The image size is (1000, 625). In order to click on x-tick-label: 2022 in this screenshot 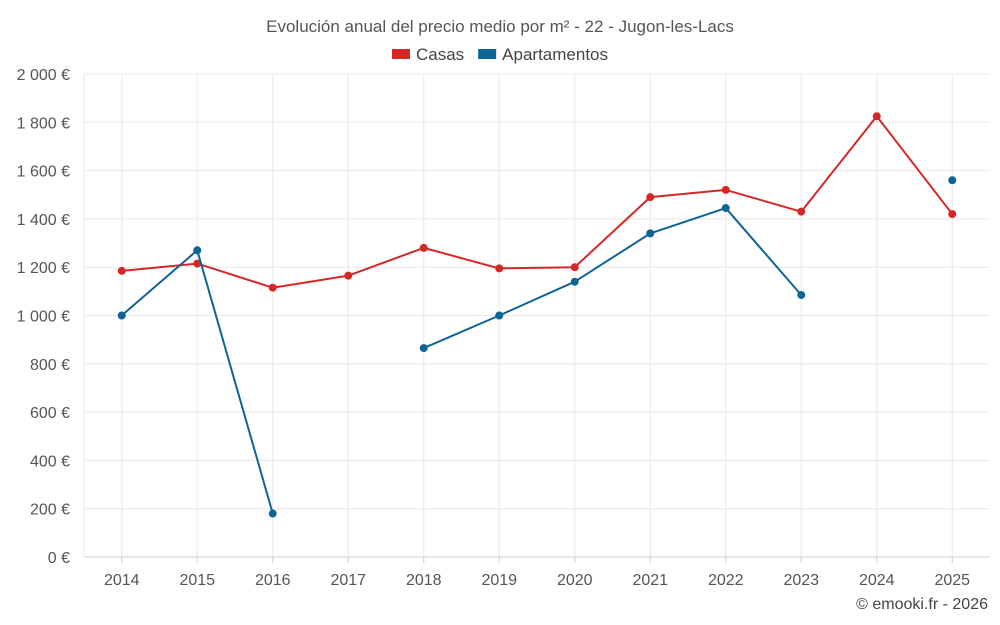, I will do `click(726, 580)`.